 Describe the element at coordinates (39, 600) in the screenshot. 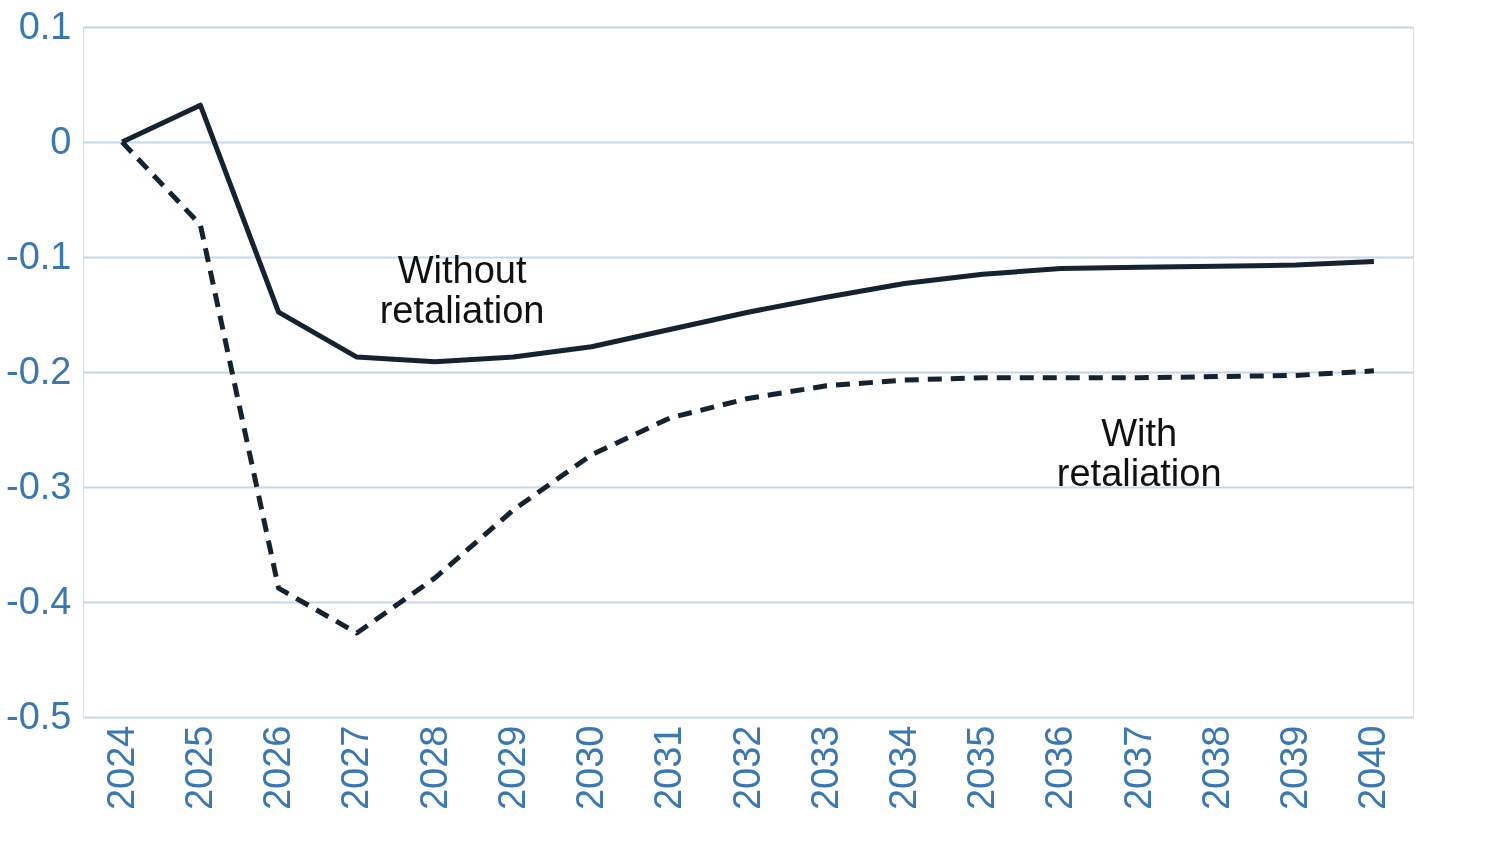

I see `y-tick-label: -0.4` at that location.